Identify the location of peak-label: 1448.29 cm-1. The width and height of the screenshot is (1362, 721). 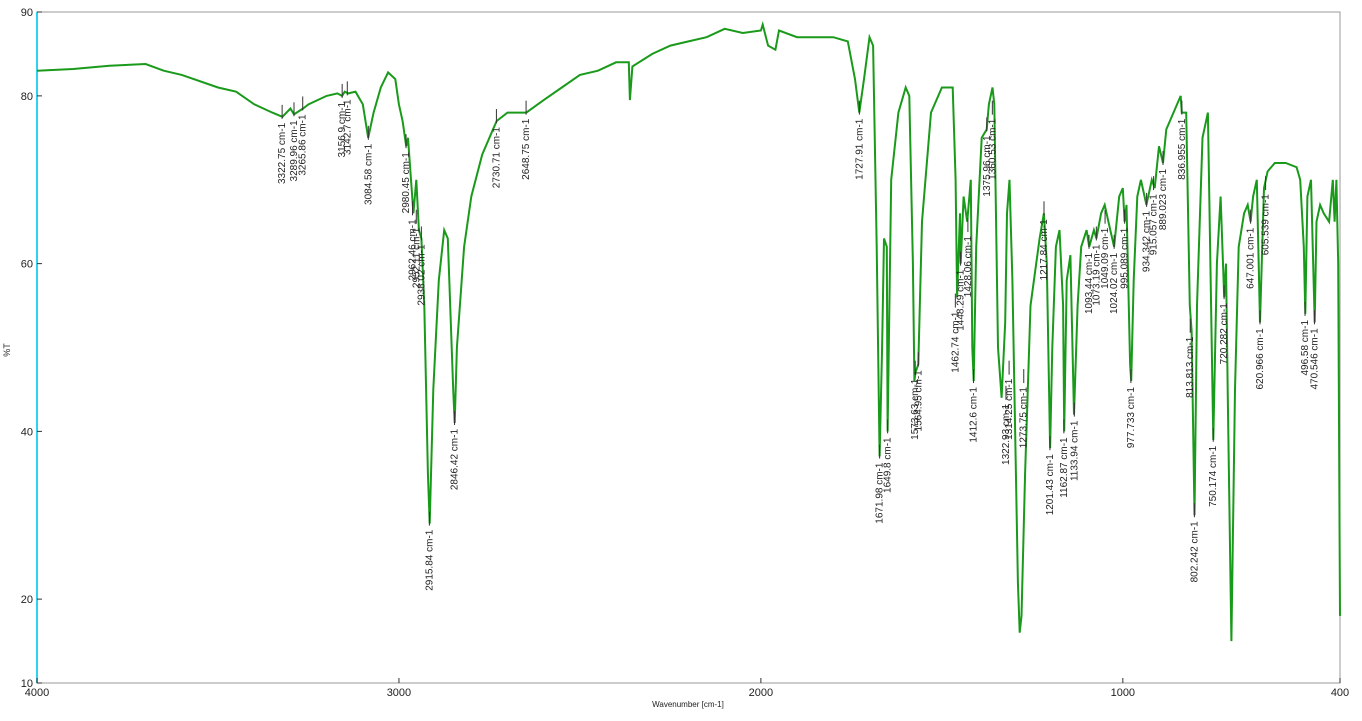
(961, 300).